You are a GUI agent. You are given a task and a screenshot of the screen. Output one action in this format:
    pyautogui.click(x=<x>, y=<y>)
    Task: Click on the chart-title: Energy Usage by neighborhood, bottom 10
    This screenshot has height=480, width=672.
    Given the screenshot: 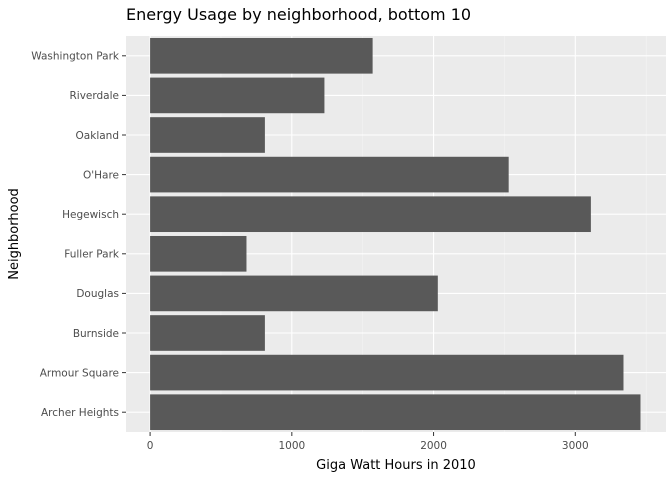 What is the action you would take?
    pyautogui.click(x=298, y=14)
    